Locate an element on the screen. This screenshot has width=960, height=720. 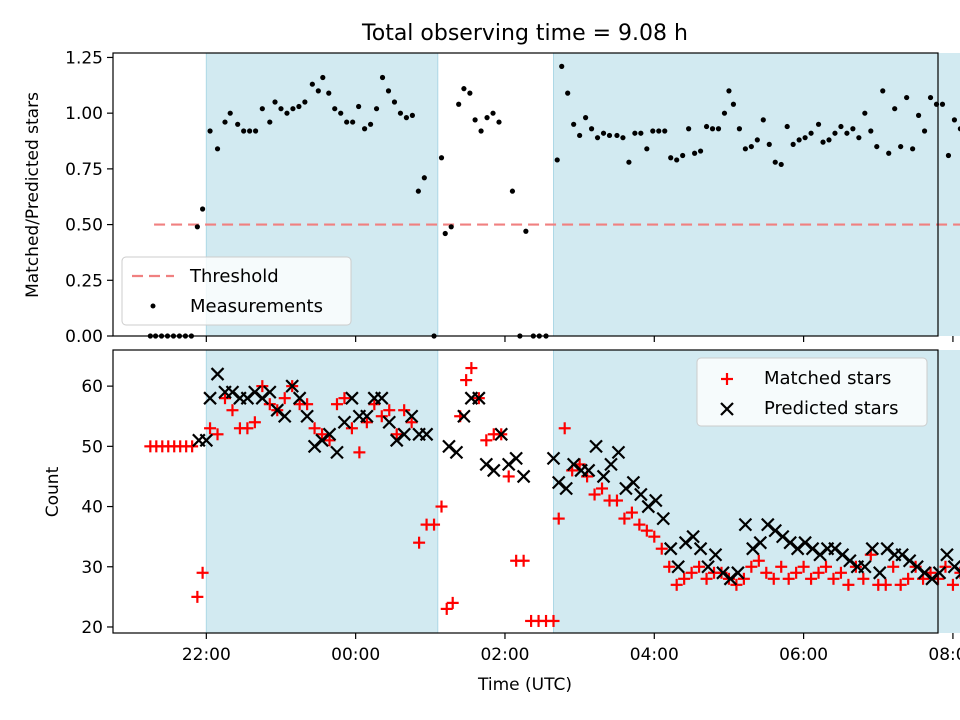
y-tick-label: 40 is located at coordinates (92, 508).